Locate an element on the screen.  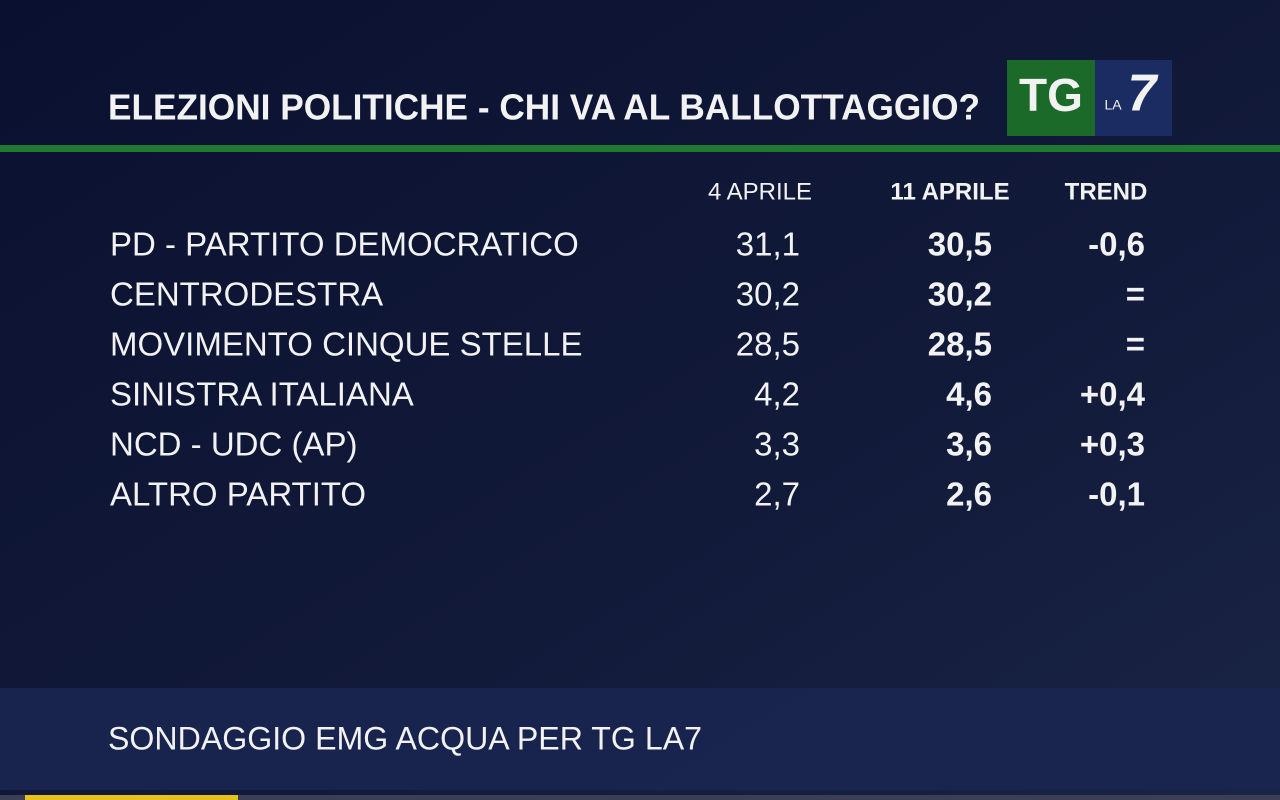
cell-value: +0,4 is located at coordinates (1113, 394).